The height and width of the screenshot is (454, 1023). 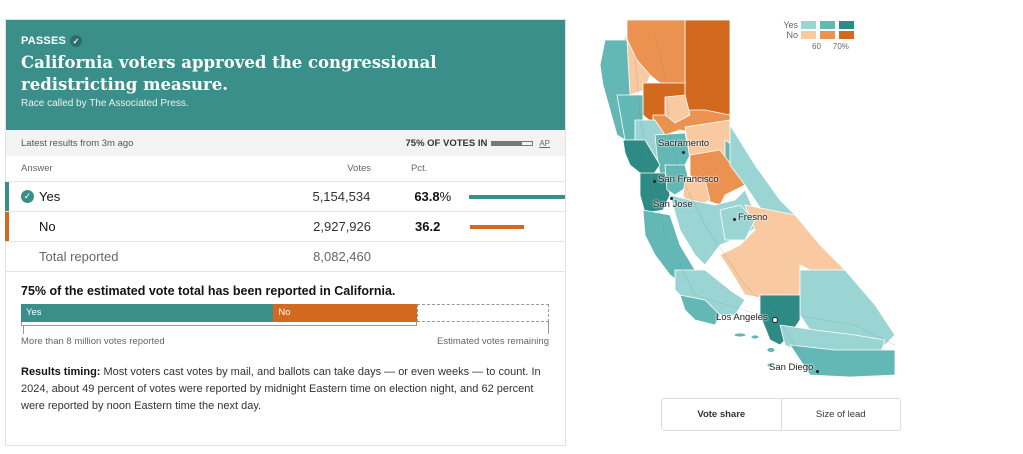 I want to click on no-accent-bar, so click(x=7, y=226).